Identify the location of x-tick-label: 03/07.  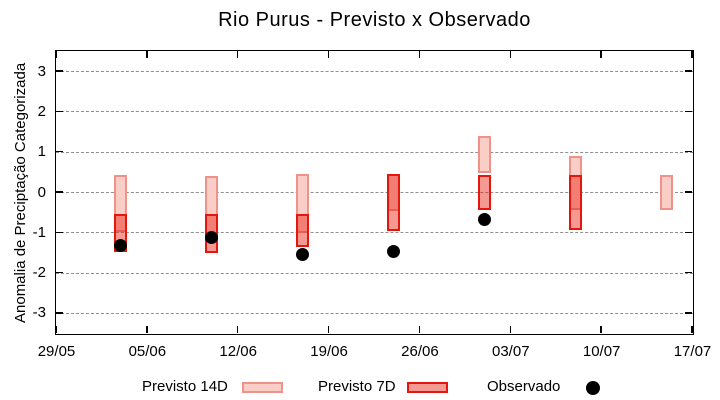
(511, 351).